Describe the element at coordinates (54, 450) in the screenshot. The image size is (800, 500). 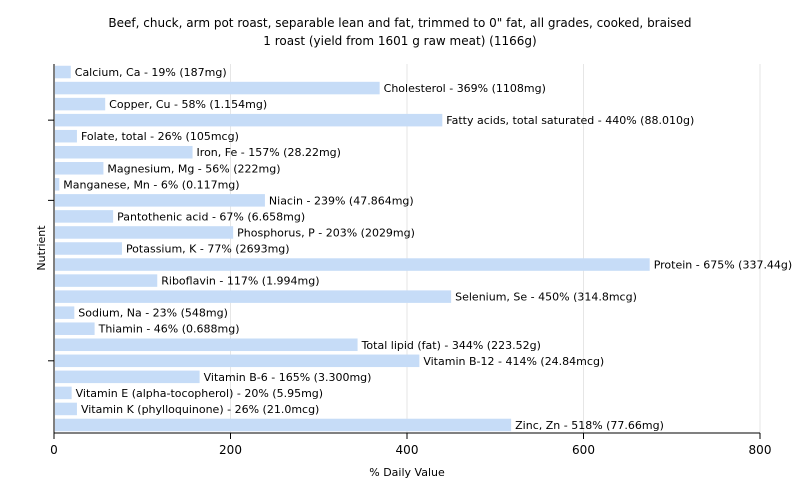
I see `x-tick-label: 0` at that location.